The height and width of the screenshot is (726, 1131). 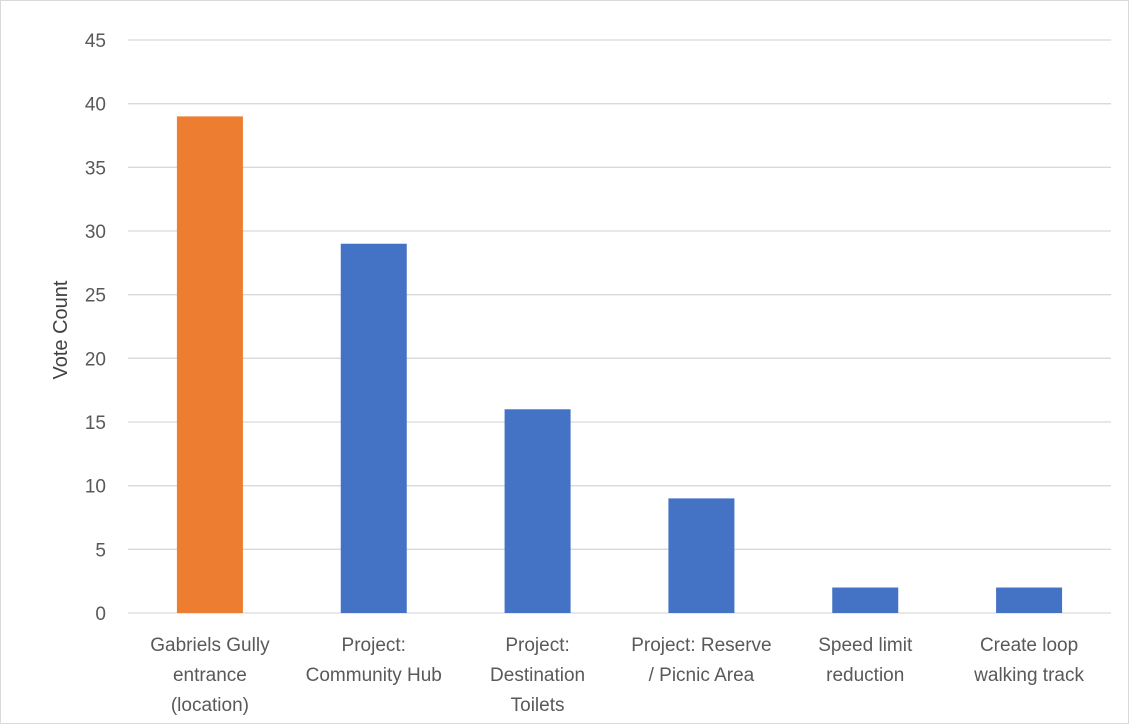 I want to click on y-tick-label: 15, so click(x=95, y=423).